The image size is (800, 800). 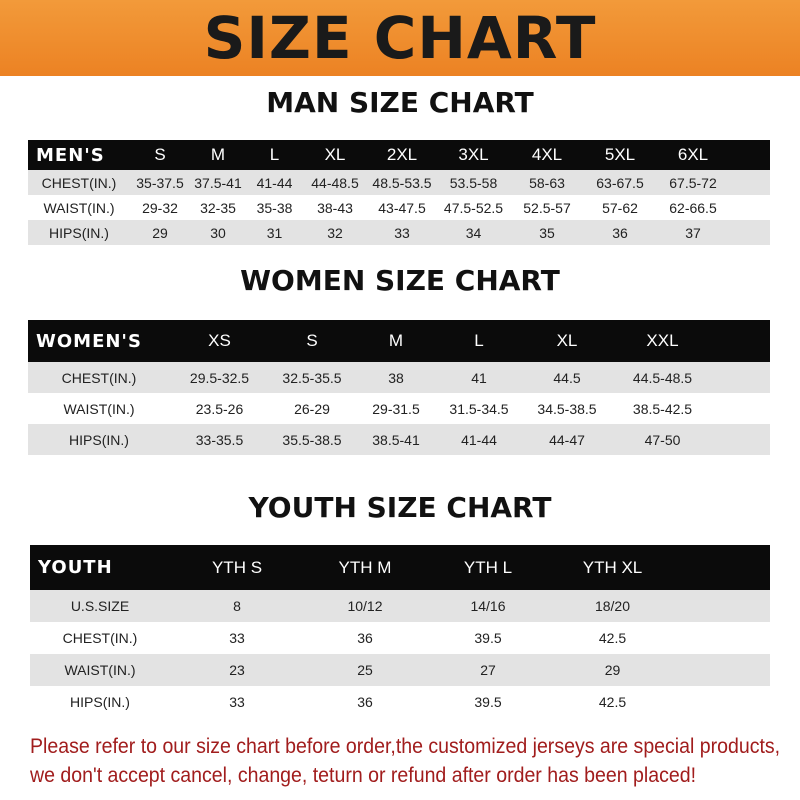 I want to click on measurement-value: 44.5, so click(x=567, y=377).